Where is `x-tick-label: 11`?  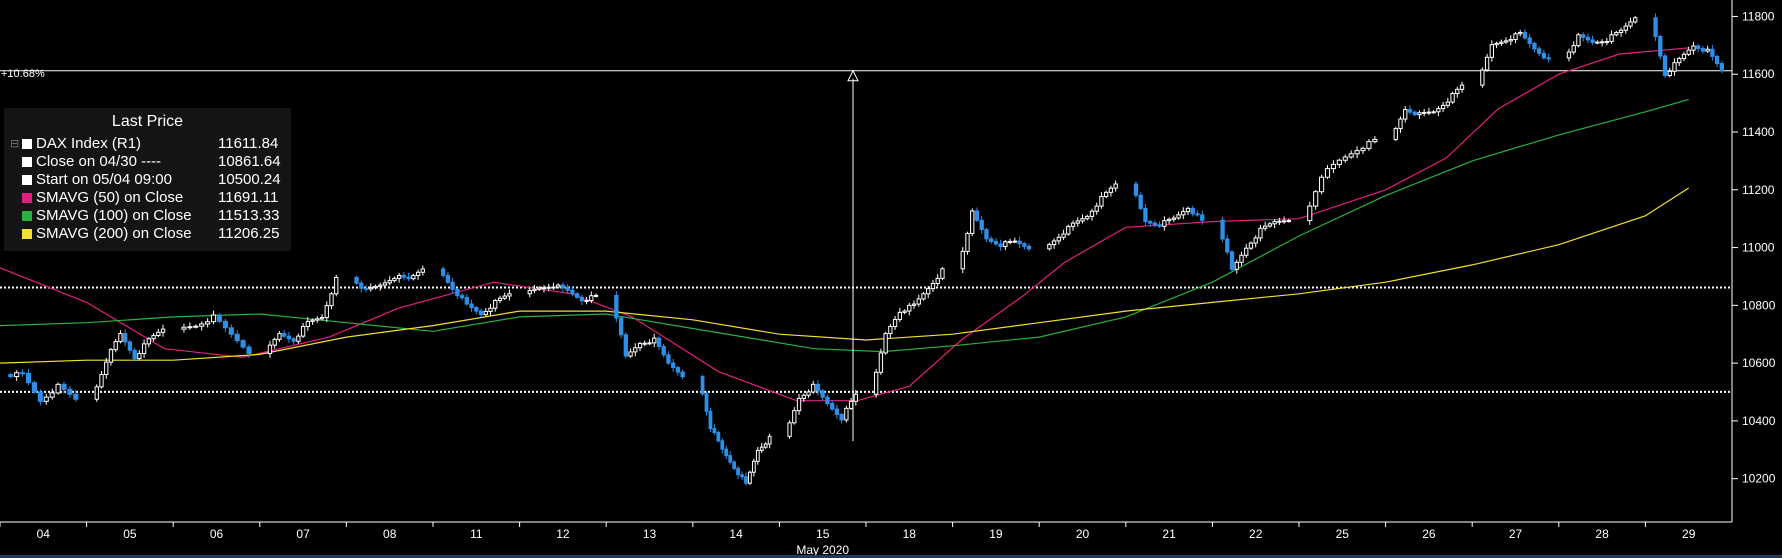
x-tick-label: 11 is located at coordinates (476, 534).